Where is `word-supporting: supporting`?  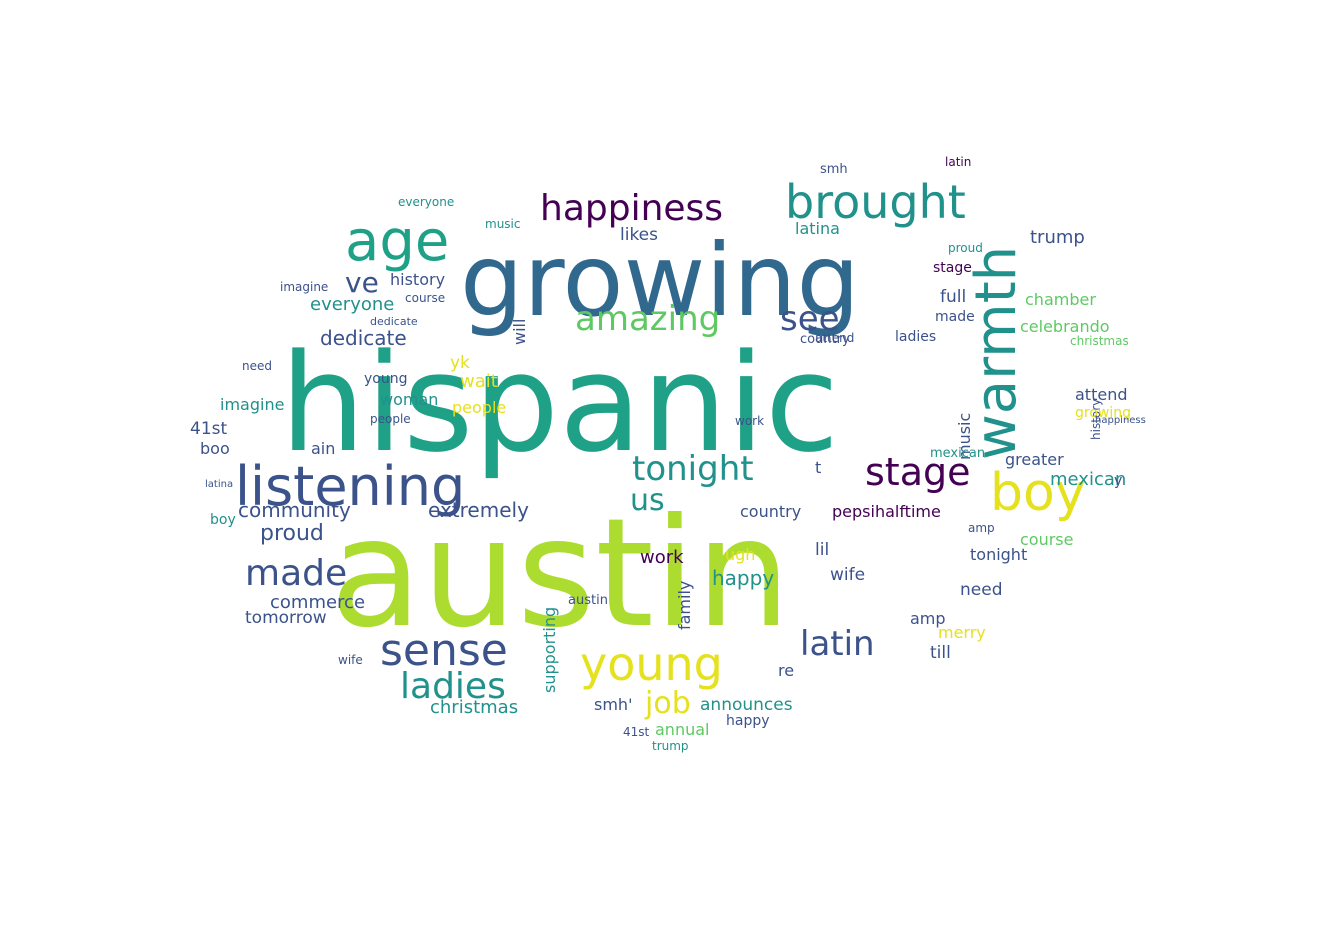 word-supporting: supporting is located at coordinates (549, 650).